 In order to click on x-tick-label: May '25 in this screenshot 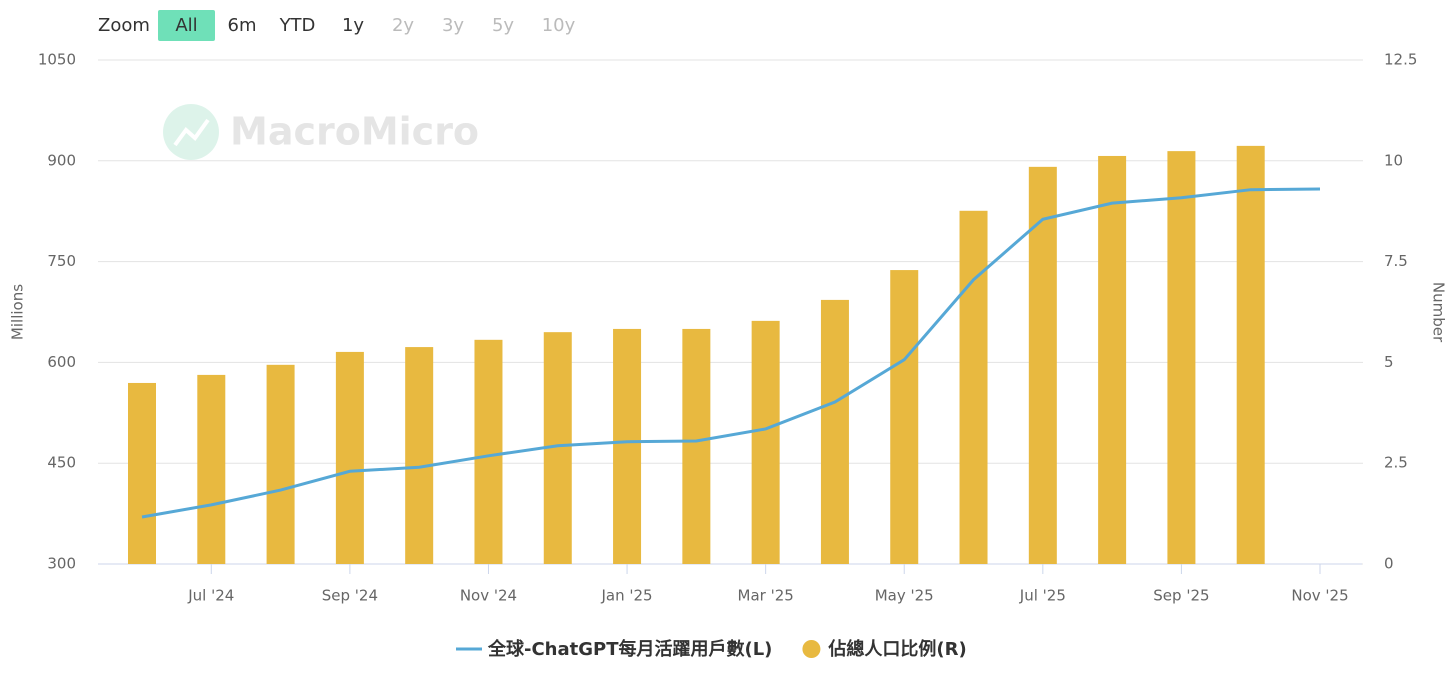, I will do `click(904, 596)`.